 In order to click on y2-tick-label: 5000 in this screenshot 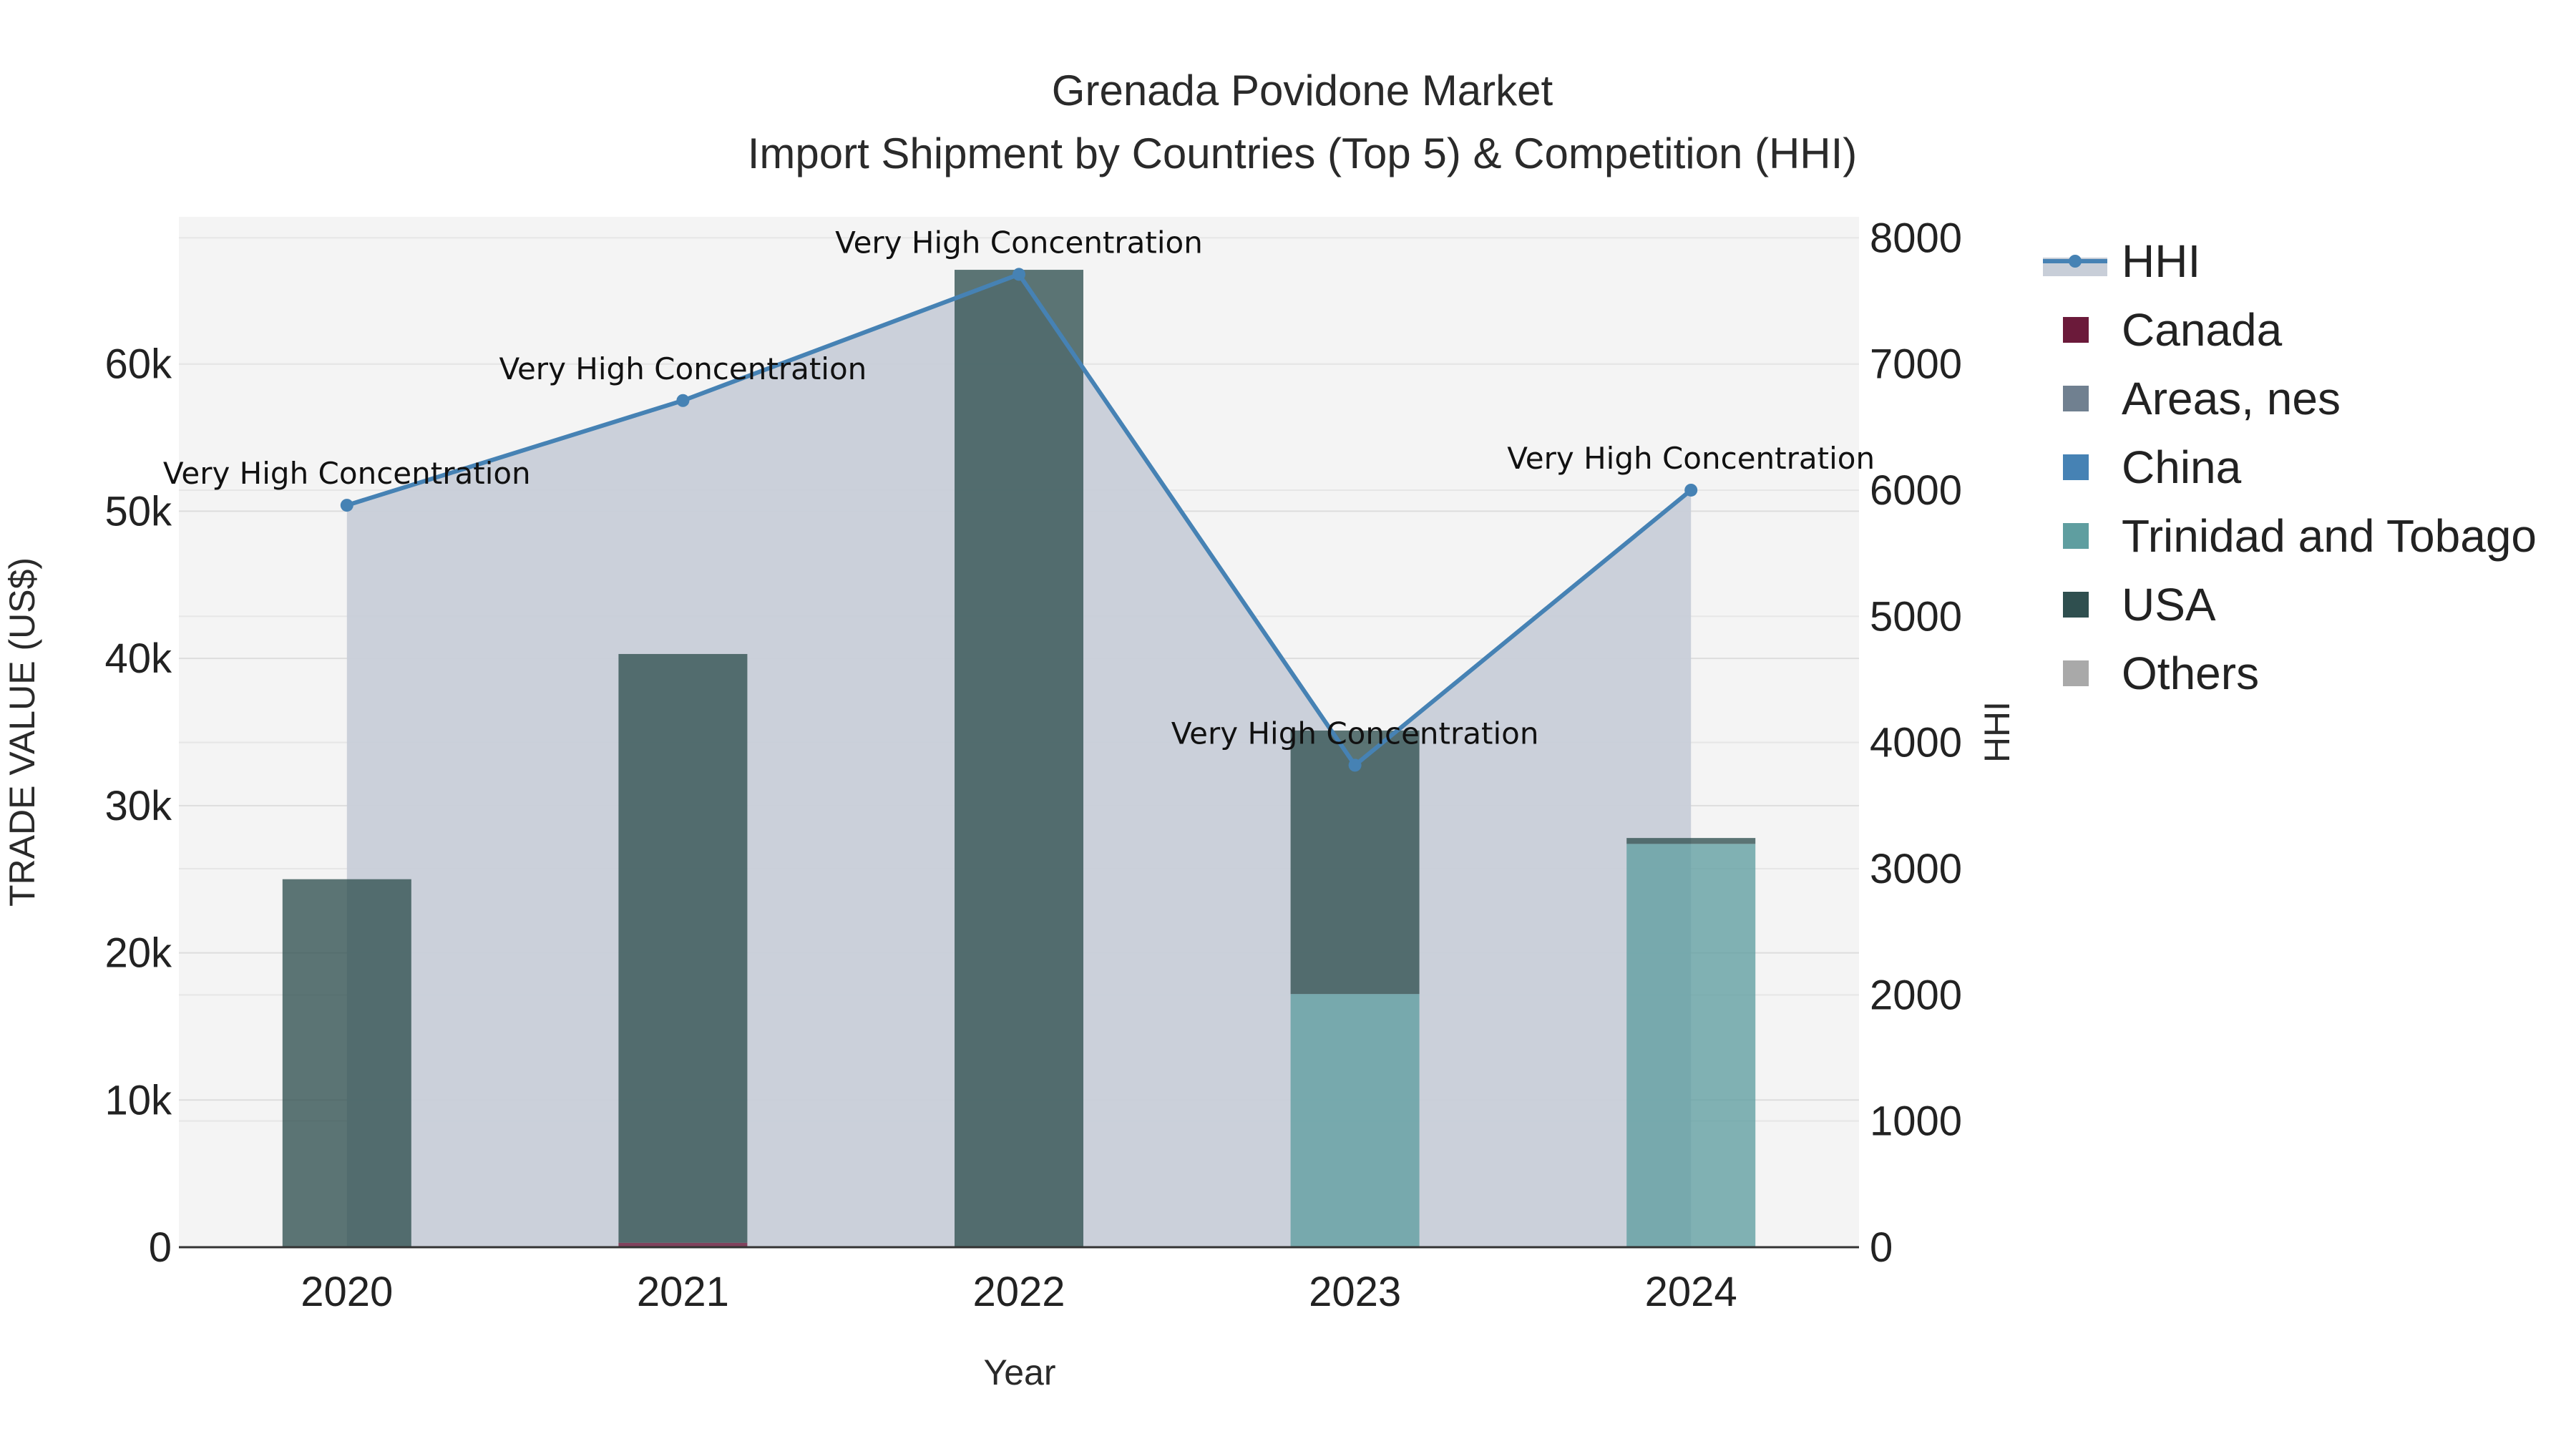, I will do `click(1916, 616)`.